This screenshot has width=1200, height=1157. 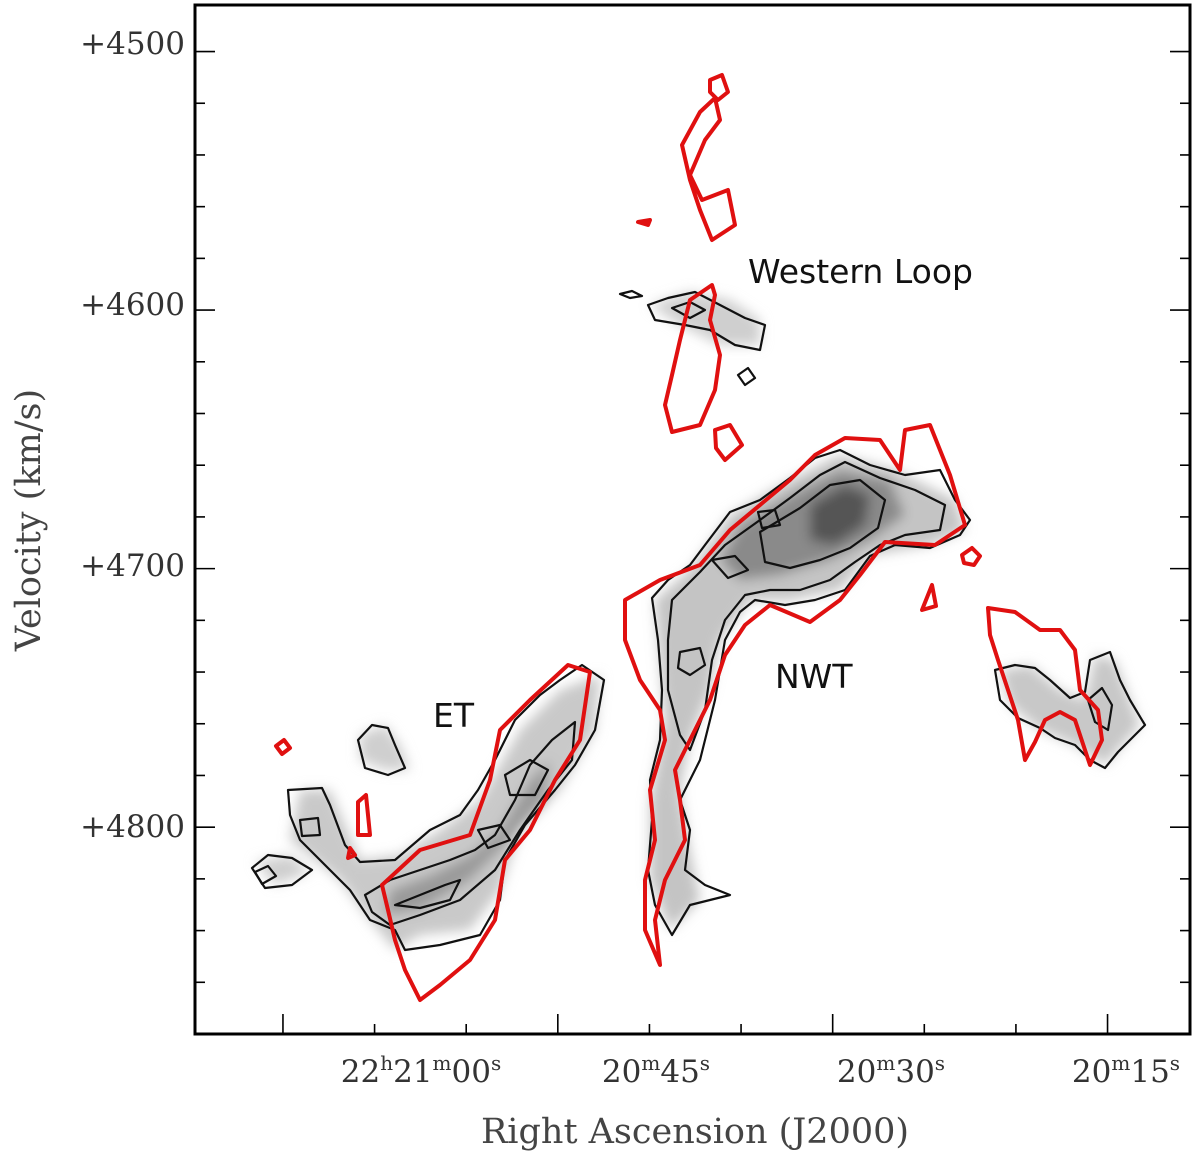 I want to click on red-east, so click(x=1045, y=686).